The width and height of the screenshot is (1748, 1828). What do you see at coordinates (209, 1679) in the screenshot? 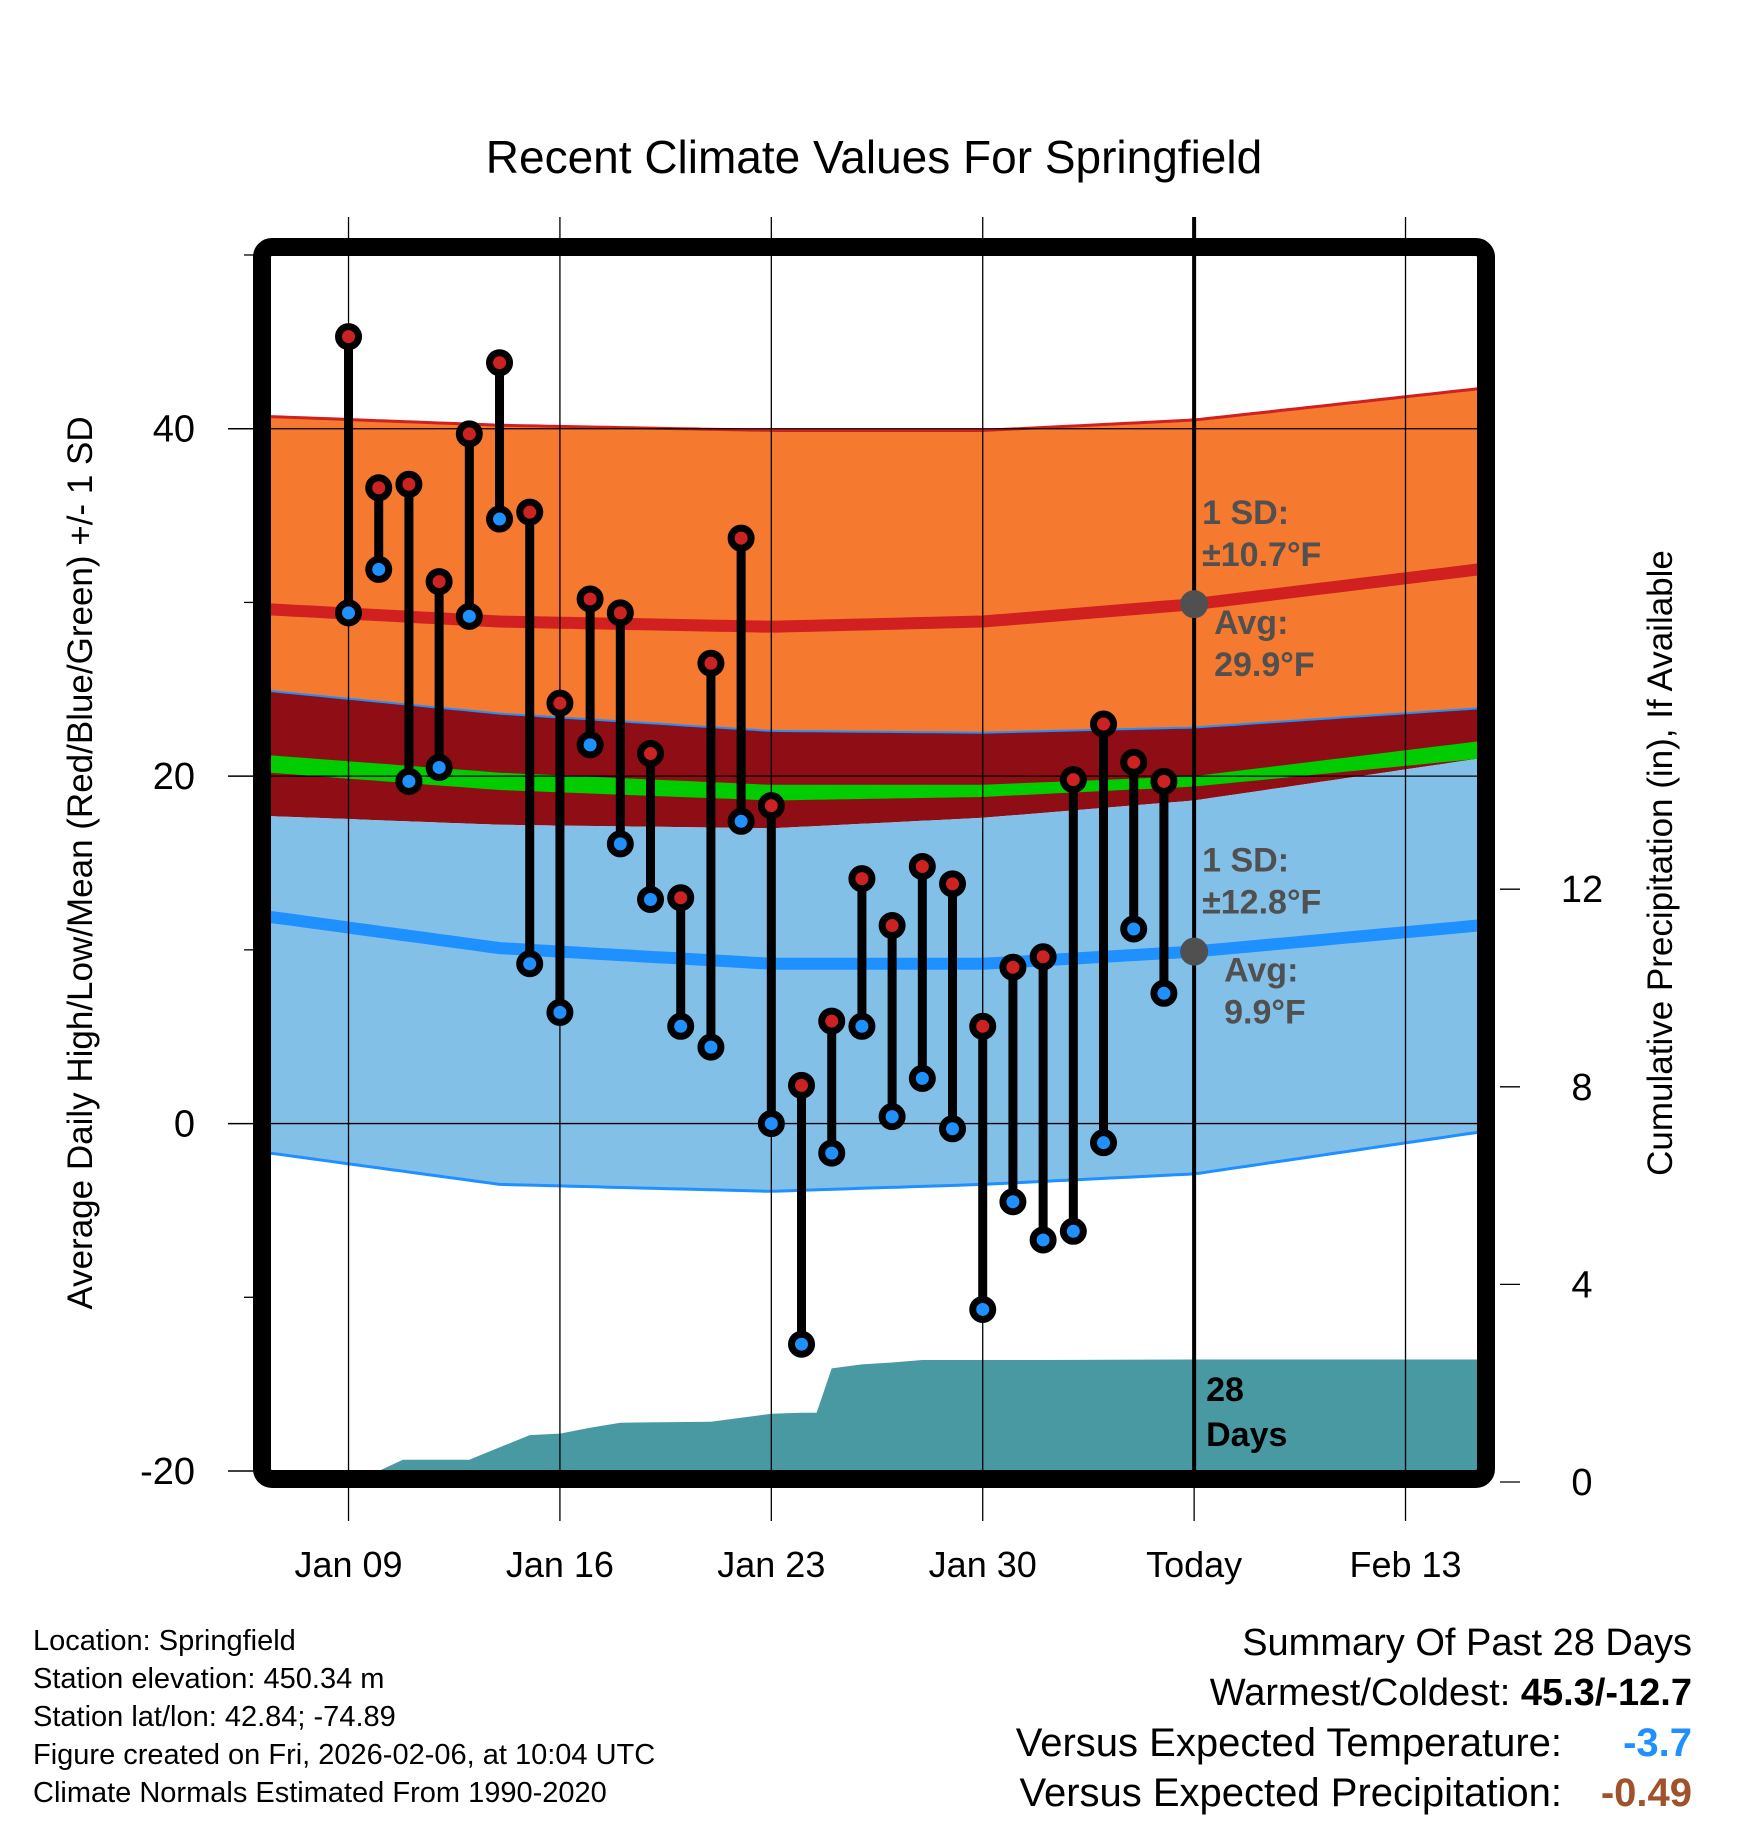
I see `info-elevation: Station elevation: 450.34 m` at bounding box center [209, 1679].